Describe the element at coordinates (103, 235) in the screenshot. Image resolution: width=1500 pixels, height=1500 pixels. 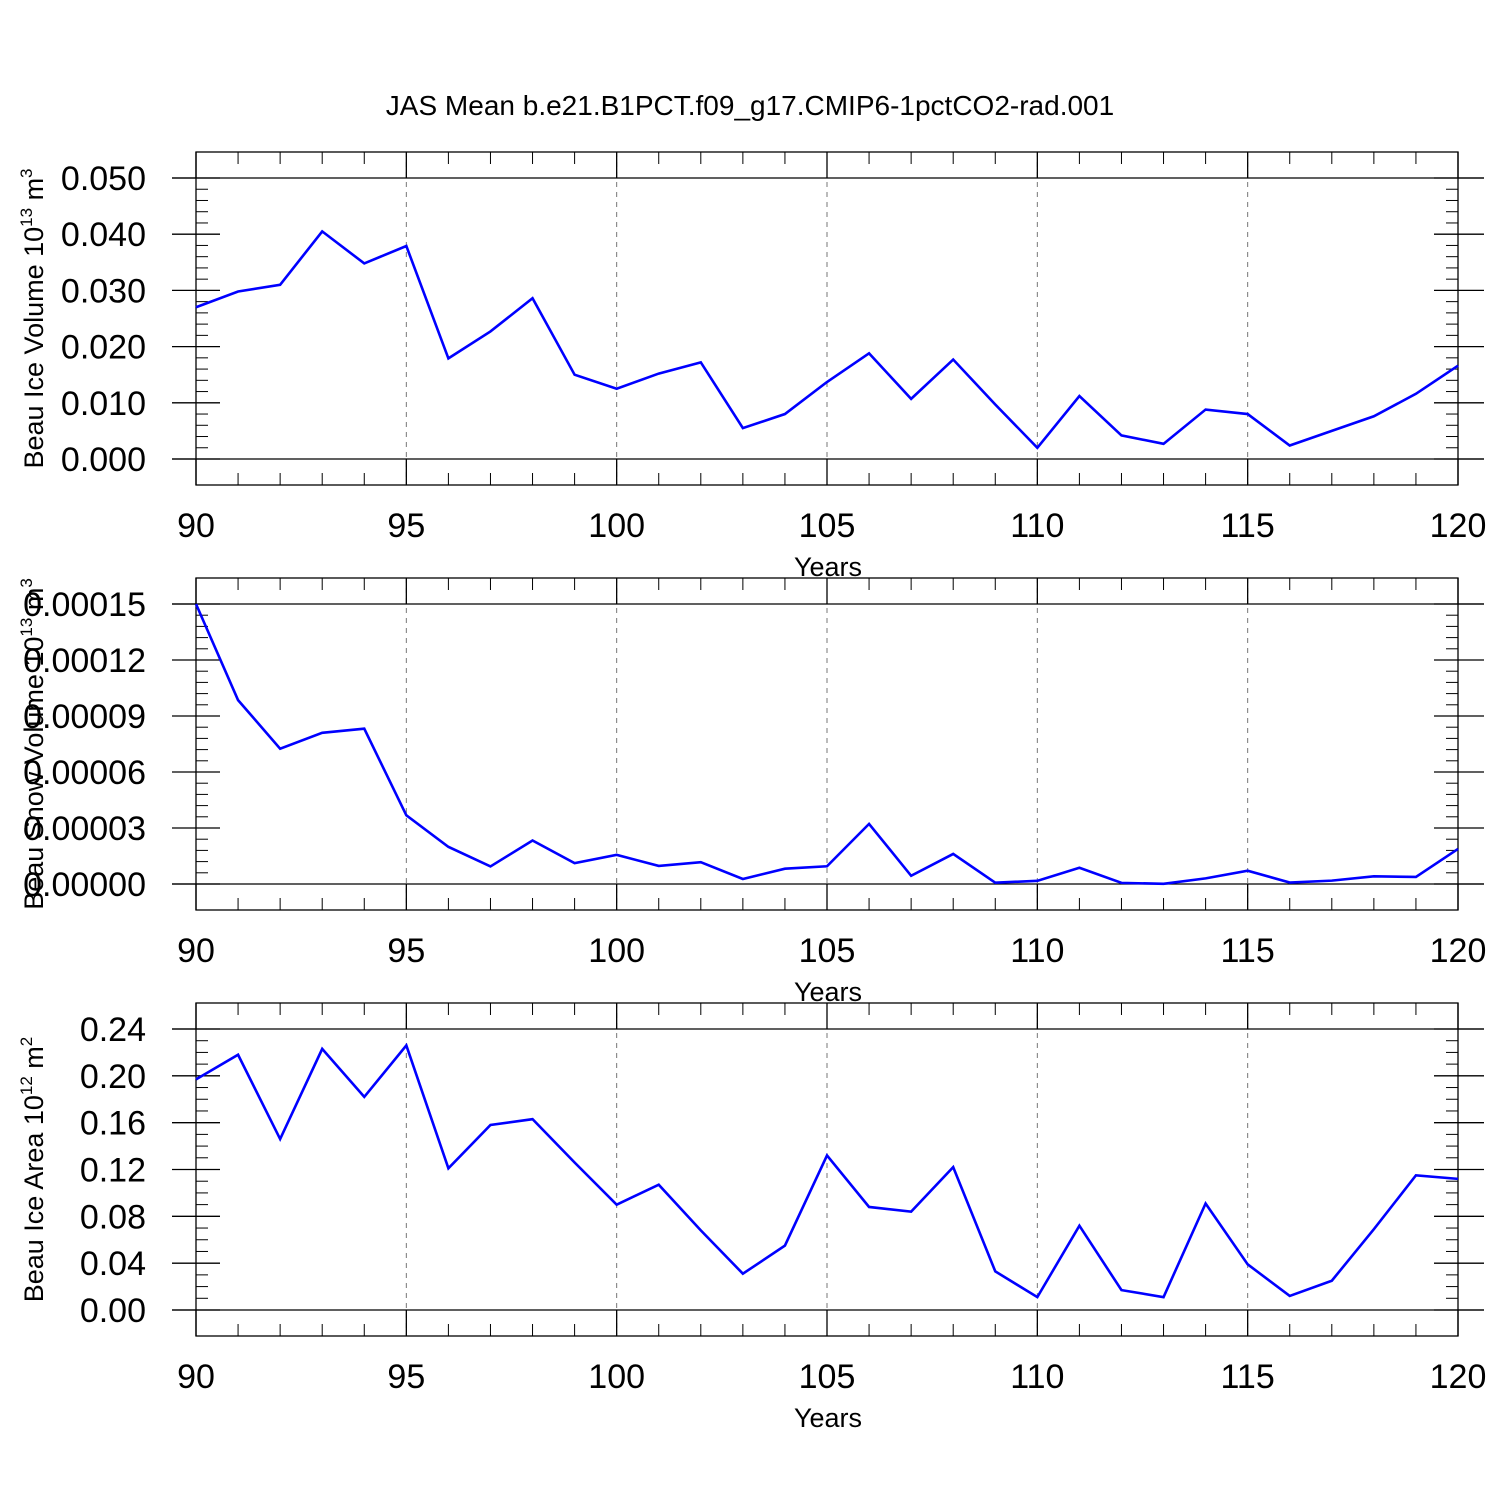
I see `y-tick-label: 0.040` at that location.